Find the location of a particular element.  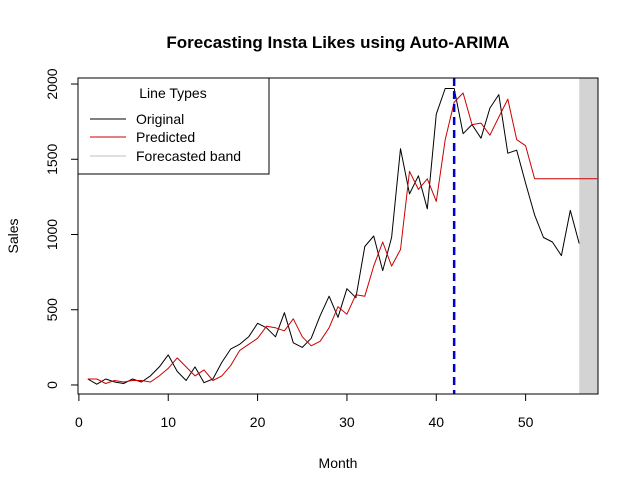

legend-entry-predicted: Predicted is located at coordinates (165, 137).